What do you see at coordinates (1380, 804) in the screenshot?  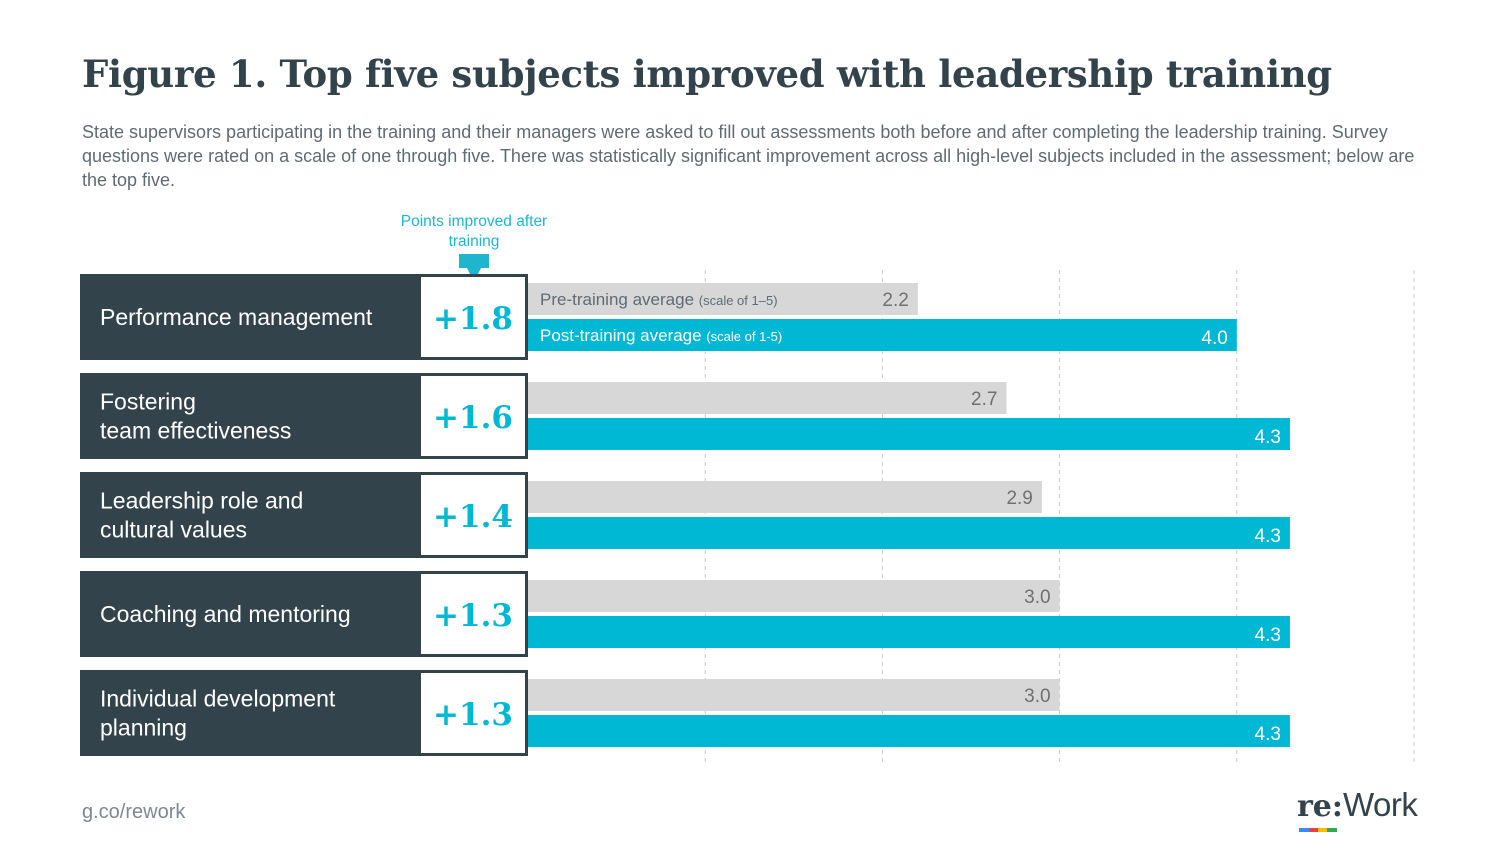 I see `logo-work: Work` at bounding box center [1380, 804].